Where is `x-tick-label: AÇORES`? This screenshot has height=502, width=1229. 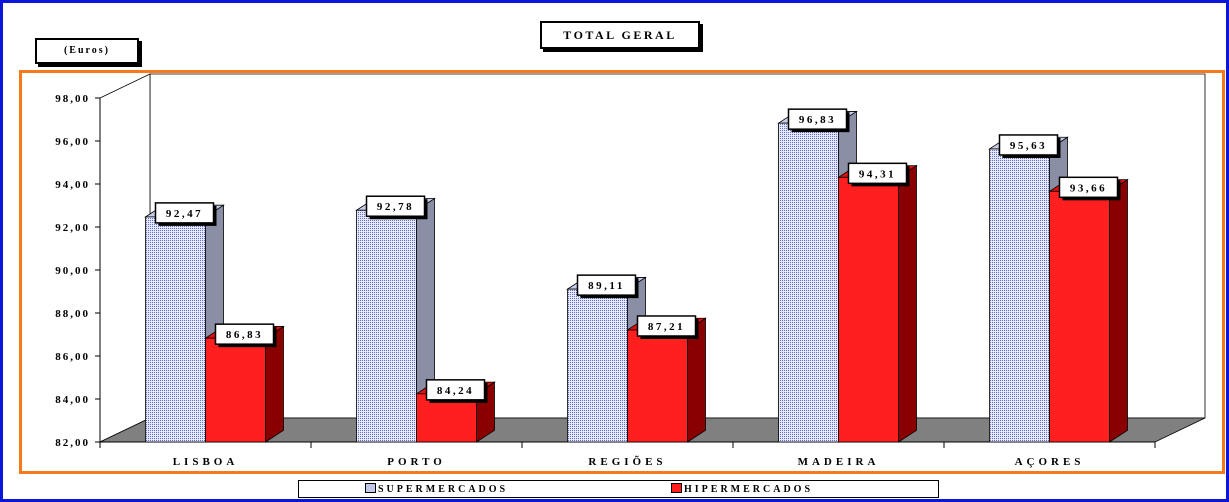 x-tick-label: AÇORES is located at coordinates (1050, 462).